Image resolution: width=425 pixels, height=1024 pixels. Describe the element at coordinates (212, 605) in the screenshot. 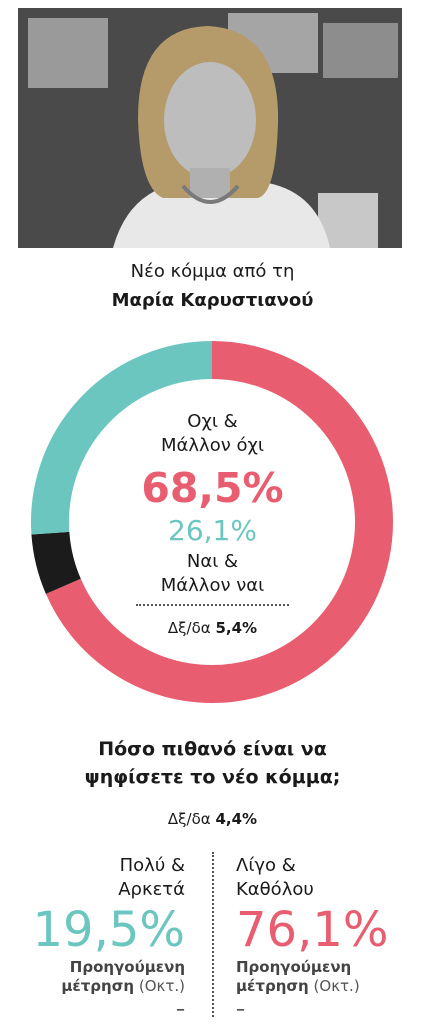

I see `dotted-divider` at that location.